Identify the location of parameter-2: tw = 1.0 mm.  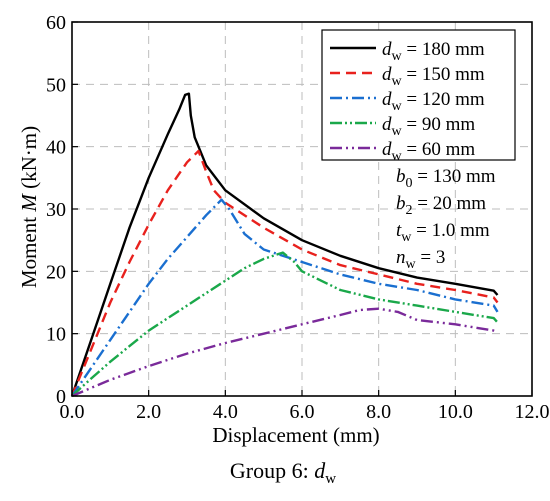
(443, 232).